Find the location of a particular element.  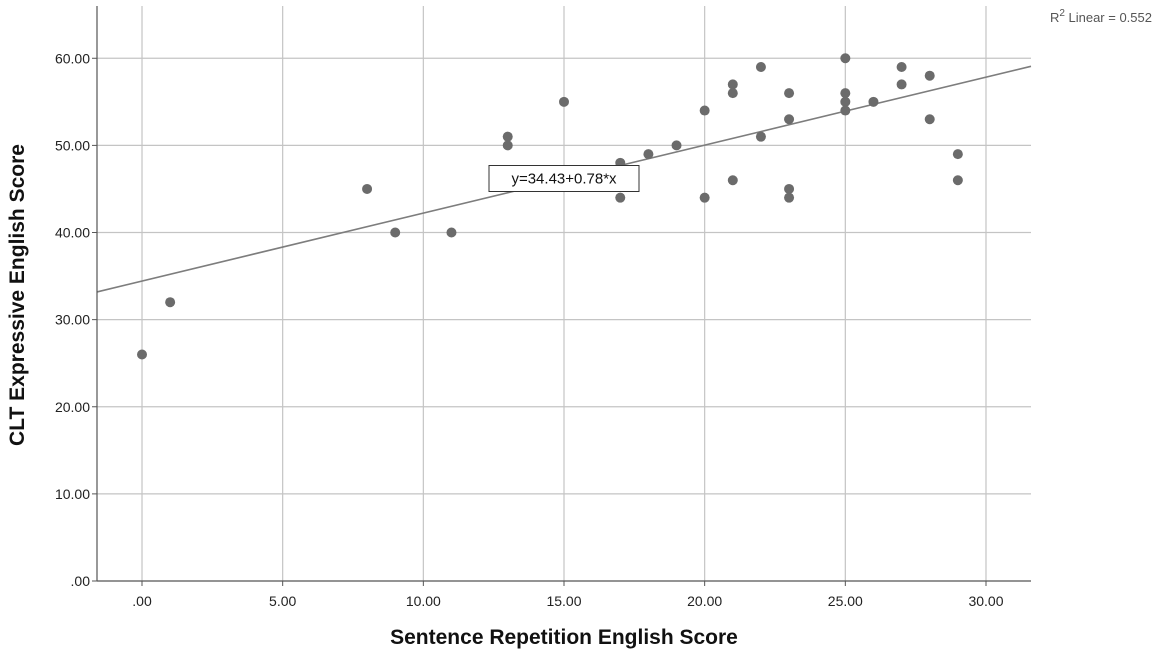

equation-box is located at coordinates (564, 178).